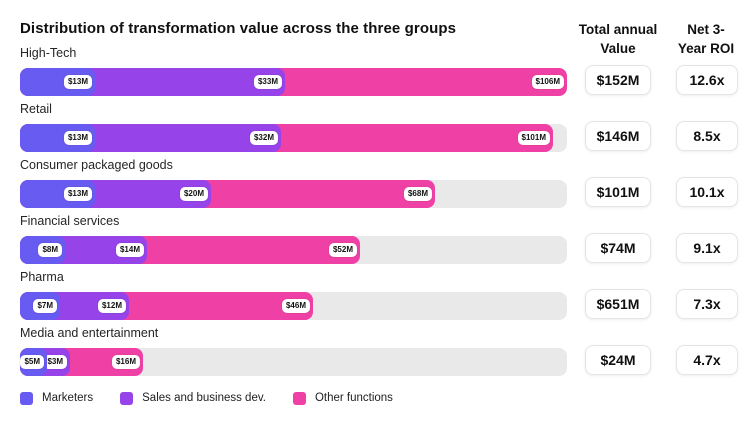 This screenshot has width=750, height=422. Describe the element at coordinates (533, 138) in the screenshot. I see `segment-value-pill: $101M` at that location.